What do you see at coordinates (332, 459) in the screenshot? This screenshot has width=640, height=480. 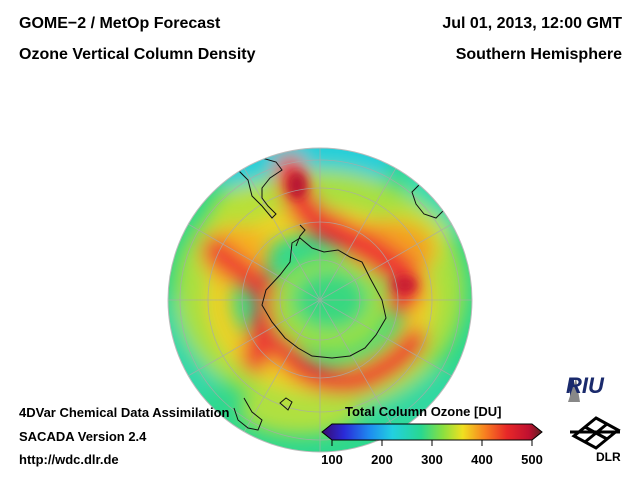 I see `colorbar-tick-label: 100` at bounding box center [332, 459].